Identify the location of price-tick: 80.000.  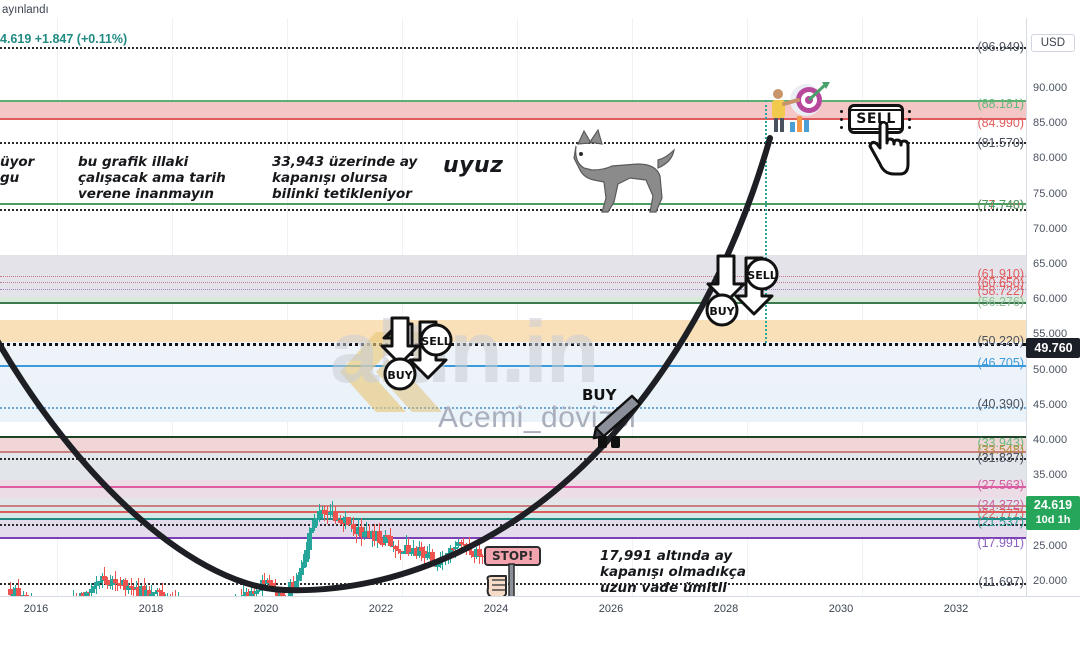
(1050, 158).